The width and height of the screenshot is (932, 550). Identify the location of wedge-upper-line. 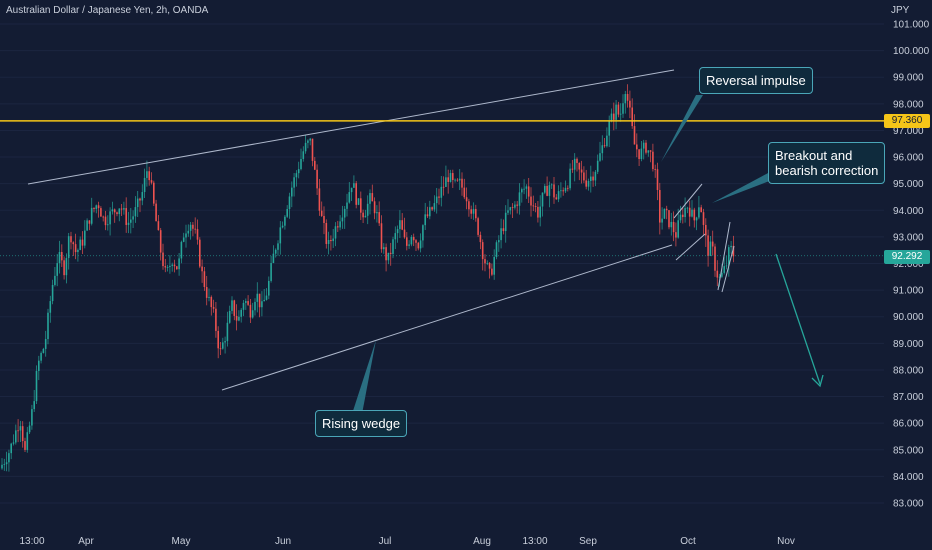
(351, 127).